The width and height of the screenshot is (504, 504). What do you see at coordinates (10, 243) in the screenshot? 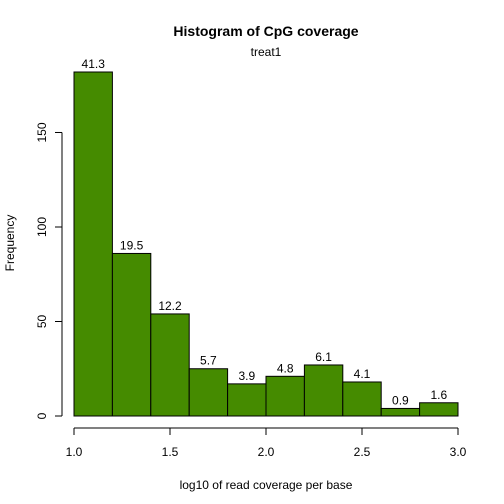
I see `y-axis-label: Frequency` at bounding box center [10, 243].